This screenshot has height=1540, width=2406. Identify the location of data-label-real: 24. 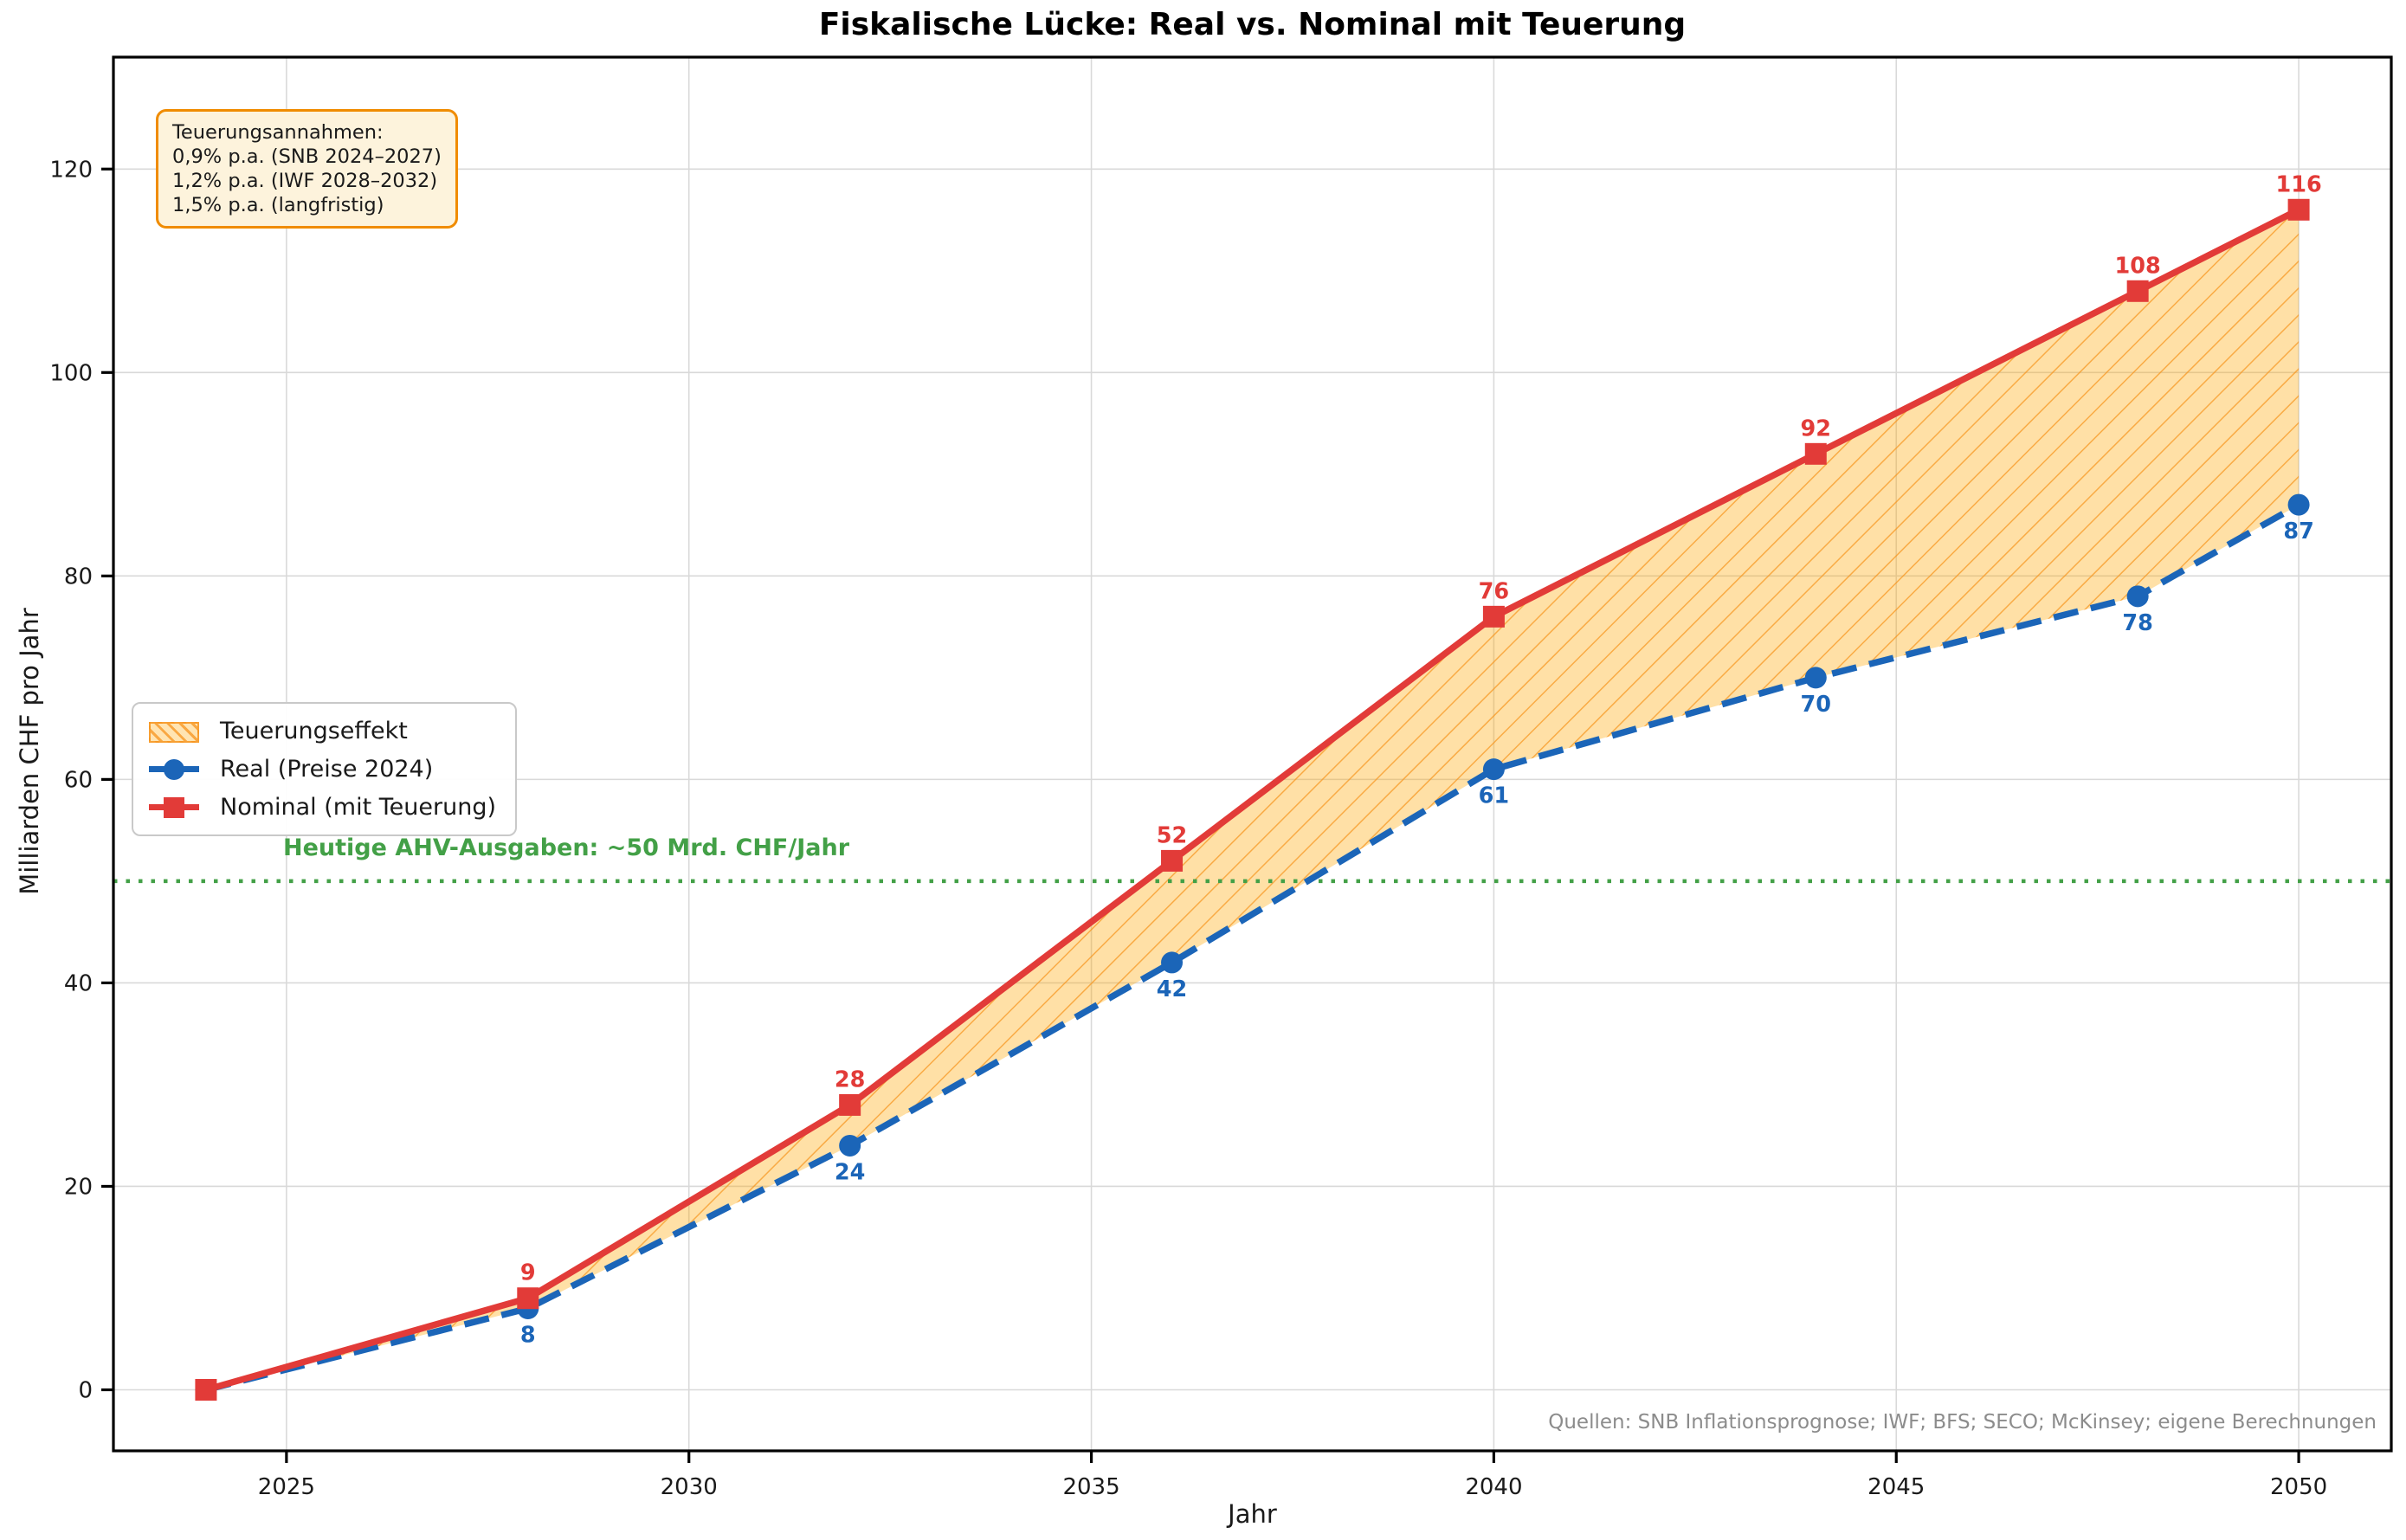
(850, 1172).